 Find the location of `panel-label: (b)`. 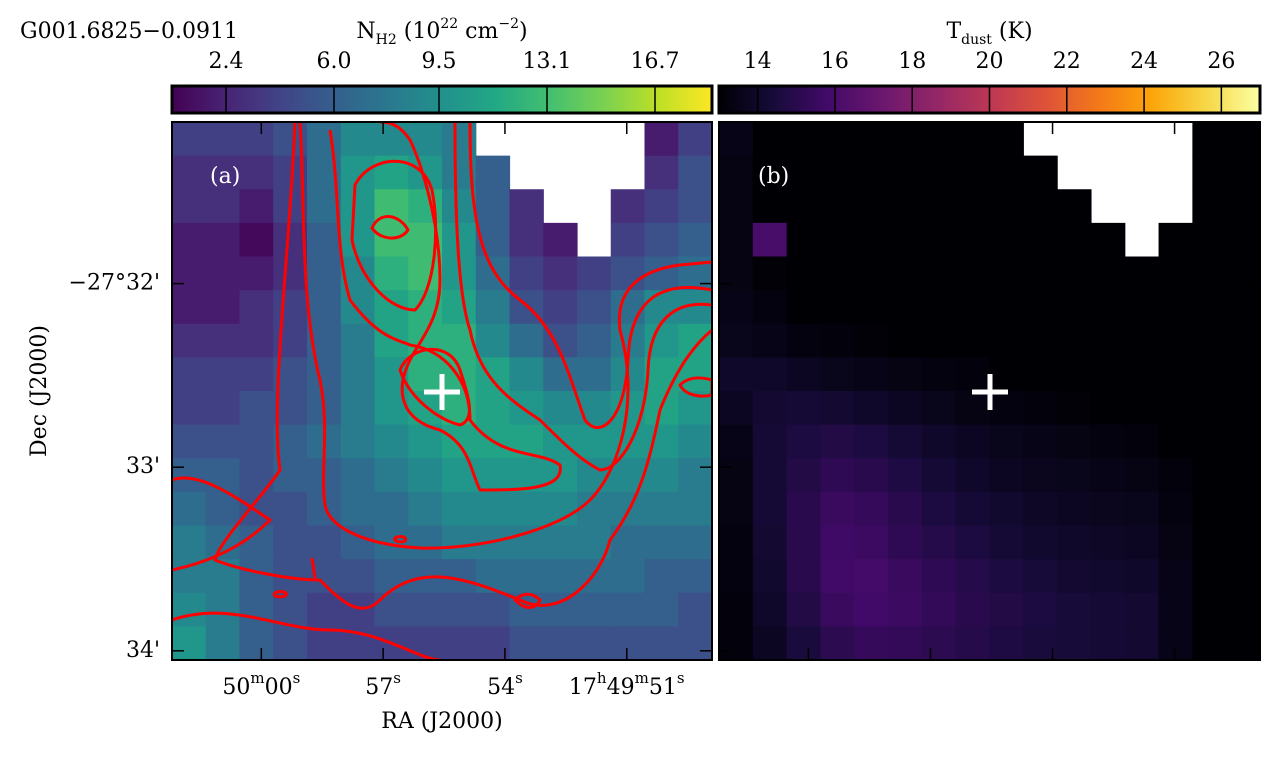

panel-label: (b) is located at coordinates (773, 176).